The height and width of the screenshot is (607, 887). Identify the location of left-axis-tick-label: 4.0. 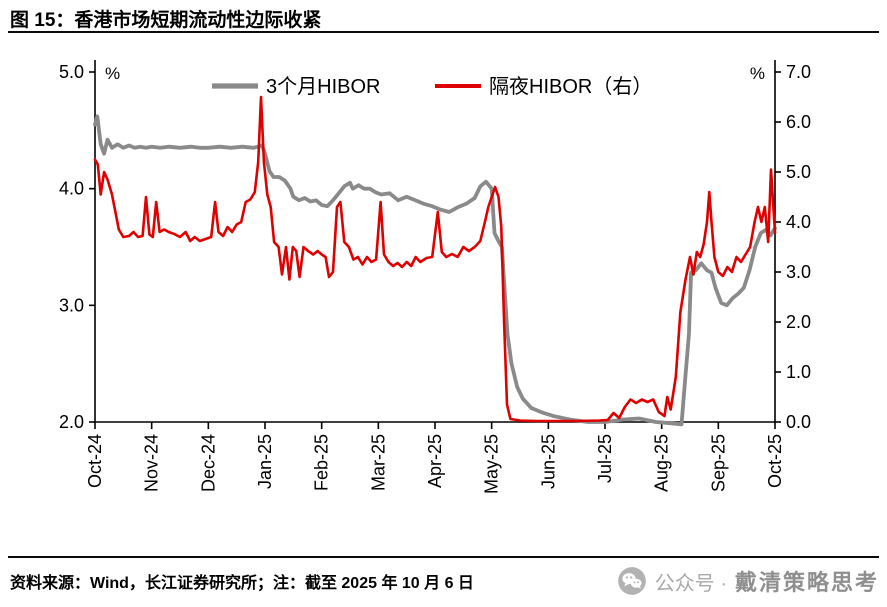
(71, 189).